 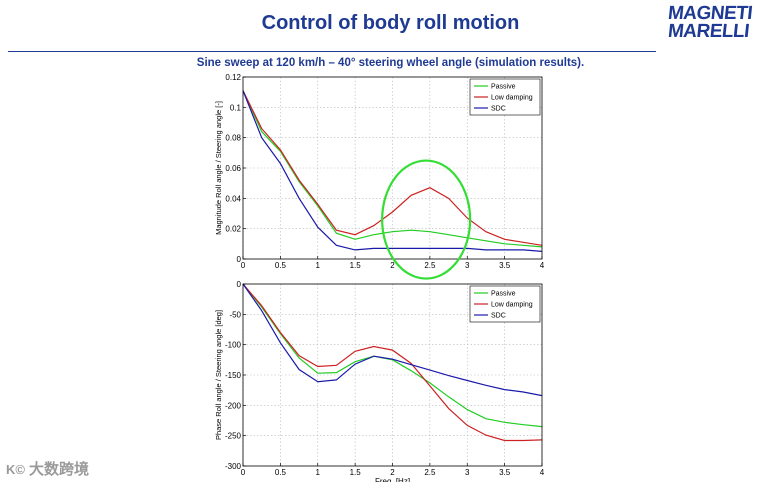 I want to click on chart2-ytick-label: 0, so click(x=239, y=284).